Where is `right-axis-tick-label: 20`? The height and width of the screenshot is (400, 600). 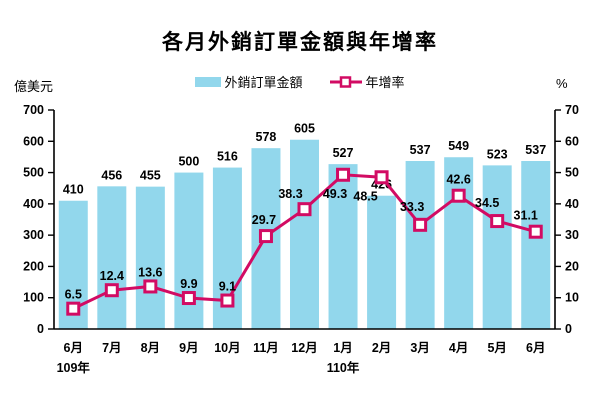 right-axis-tick-label: 20 is located at coordinates (572, 266).